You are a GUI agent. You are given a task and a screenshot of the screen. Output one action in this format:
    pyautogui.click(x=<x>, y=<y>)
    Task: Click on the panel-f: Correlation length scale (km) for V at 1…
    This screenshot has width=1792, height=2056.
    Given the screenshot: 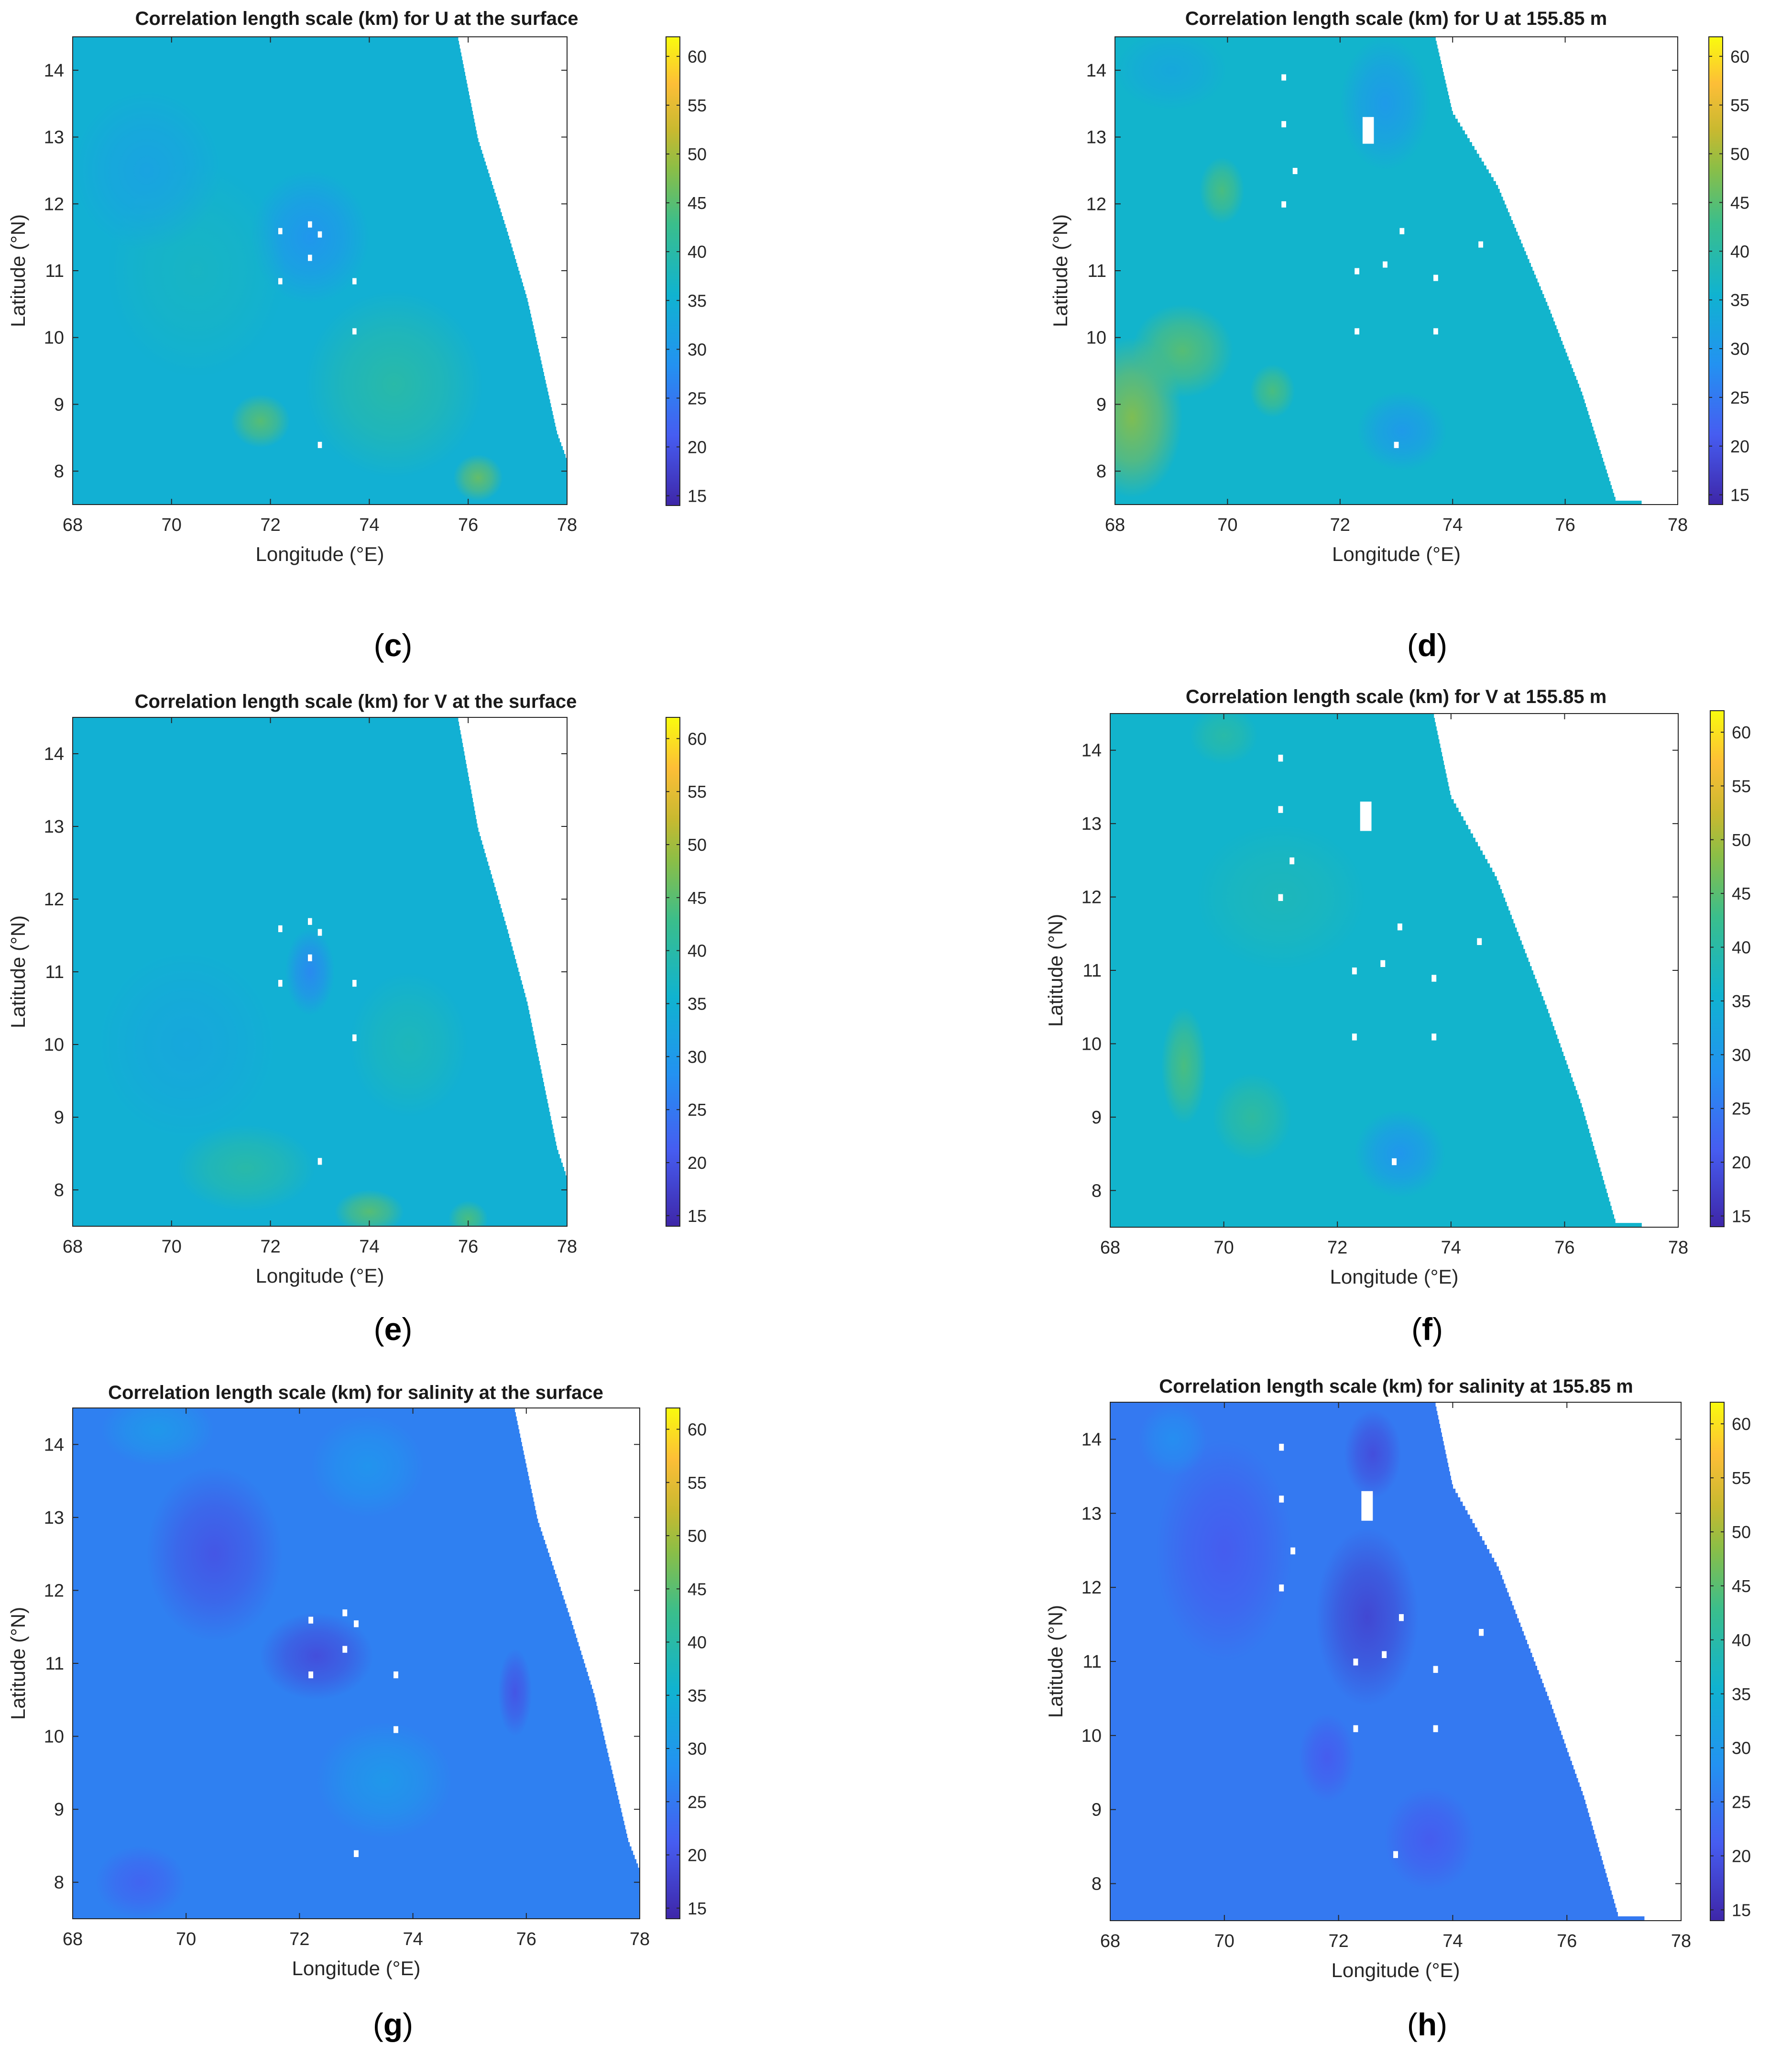 What is the action you would take?
    pyautogui.click(x=1397, y=1017)
    